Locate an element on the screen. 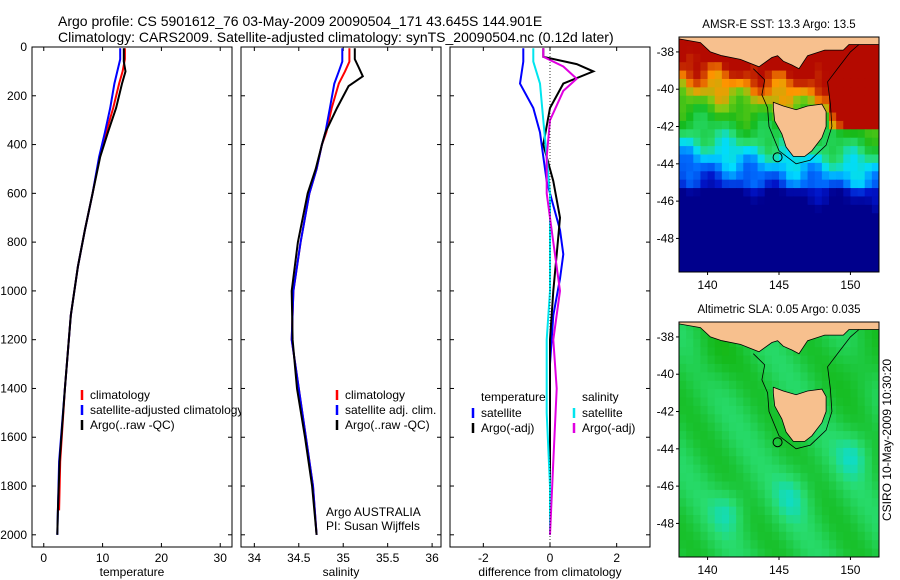  x-tick-label: 0 is located at coordinates (43, 558).